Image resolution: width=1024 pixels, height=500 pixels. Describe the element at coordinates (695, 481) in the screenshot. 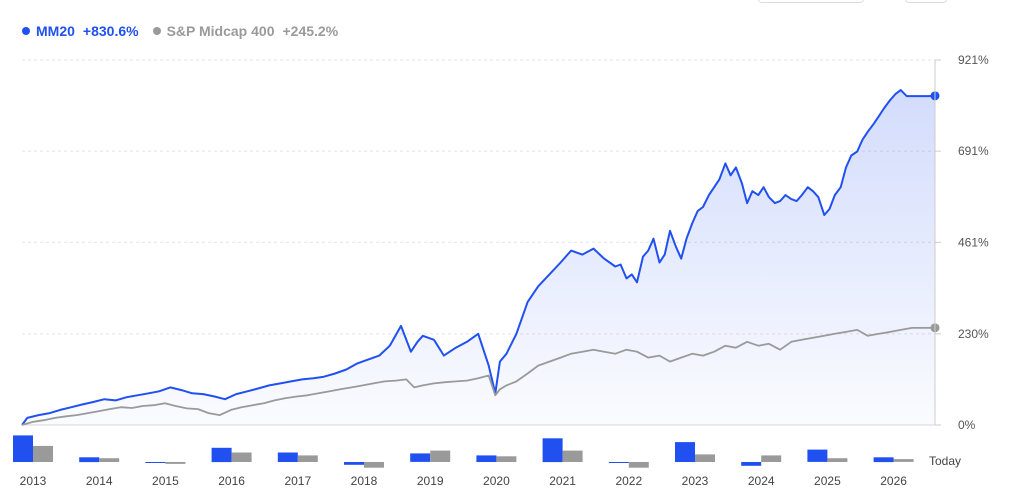

I see `year-label-2023: 2023` at that location.